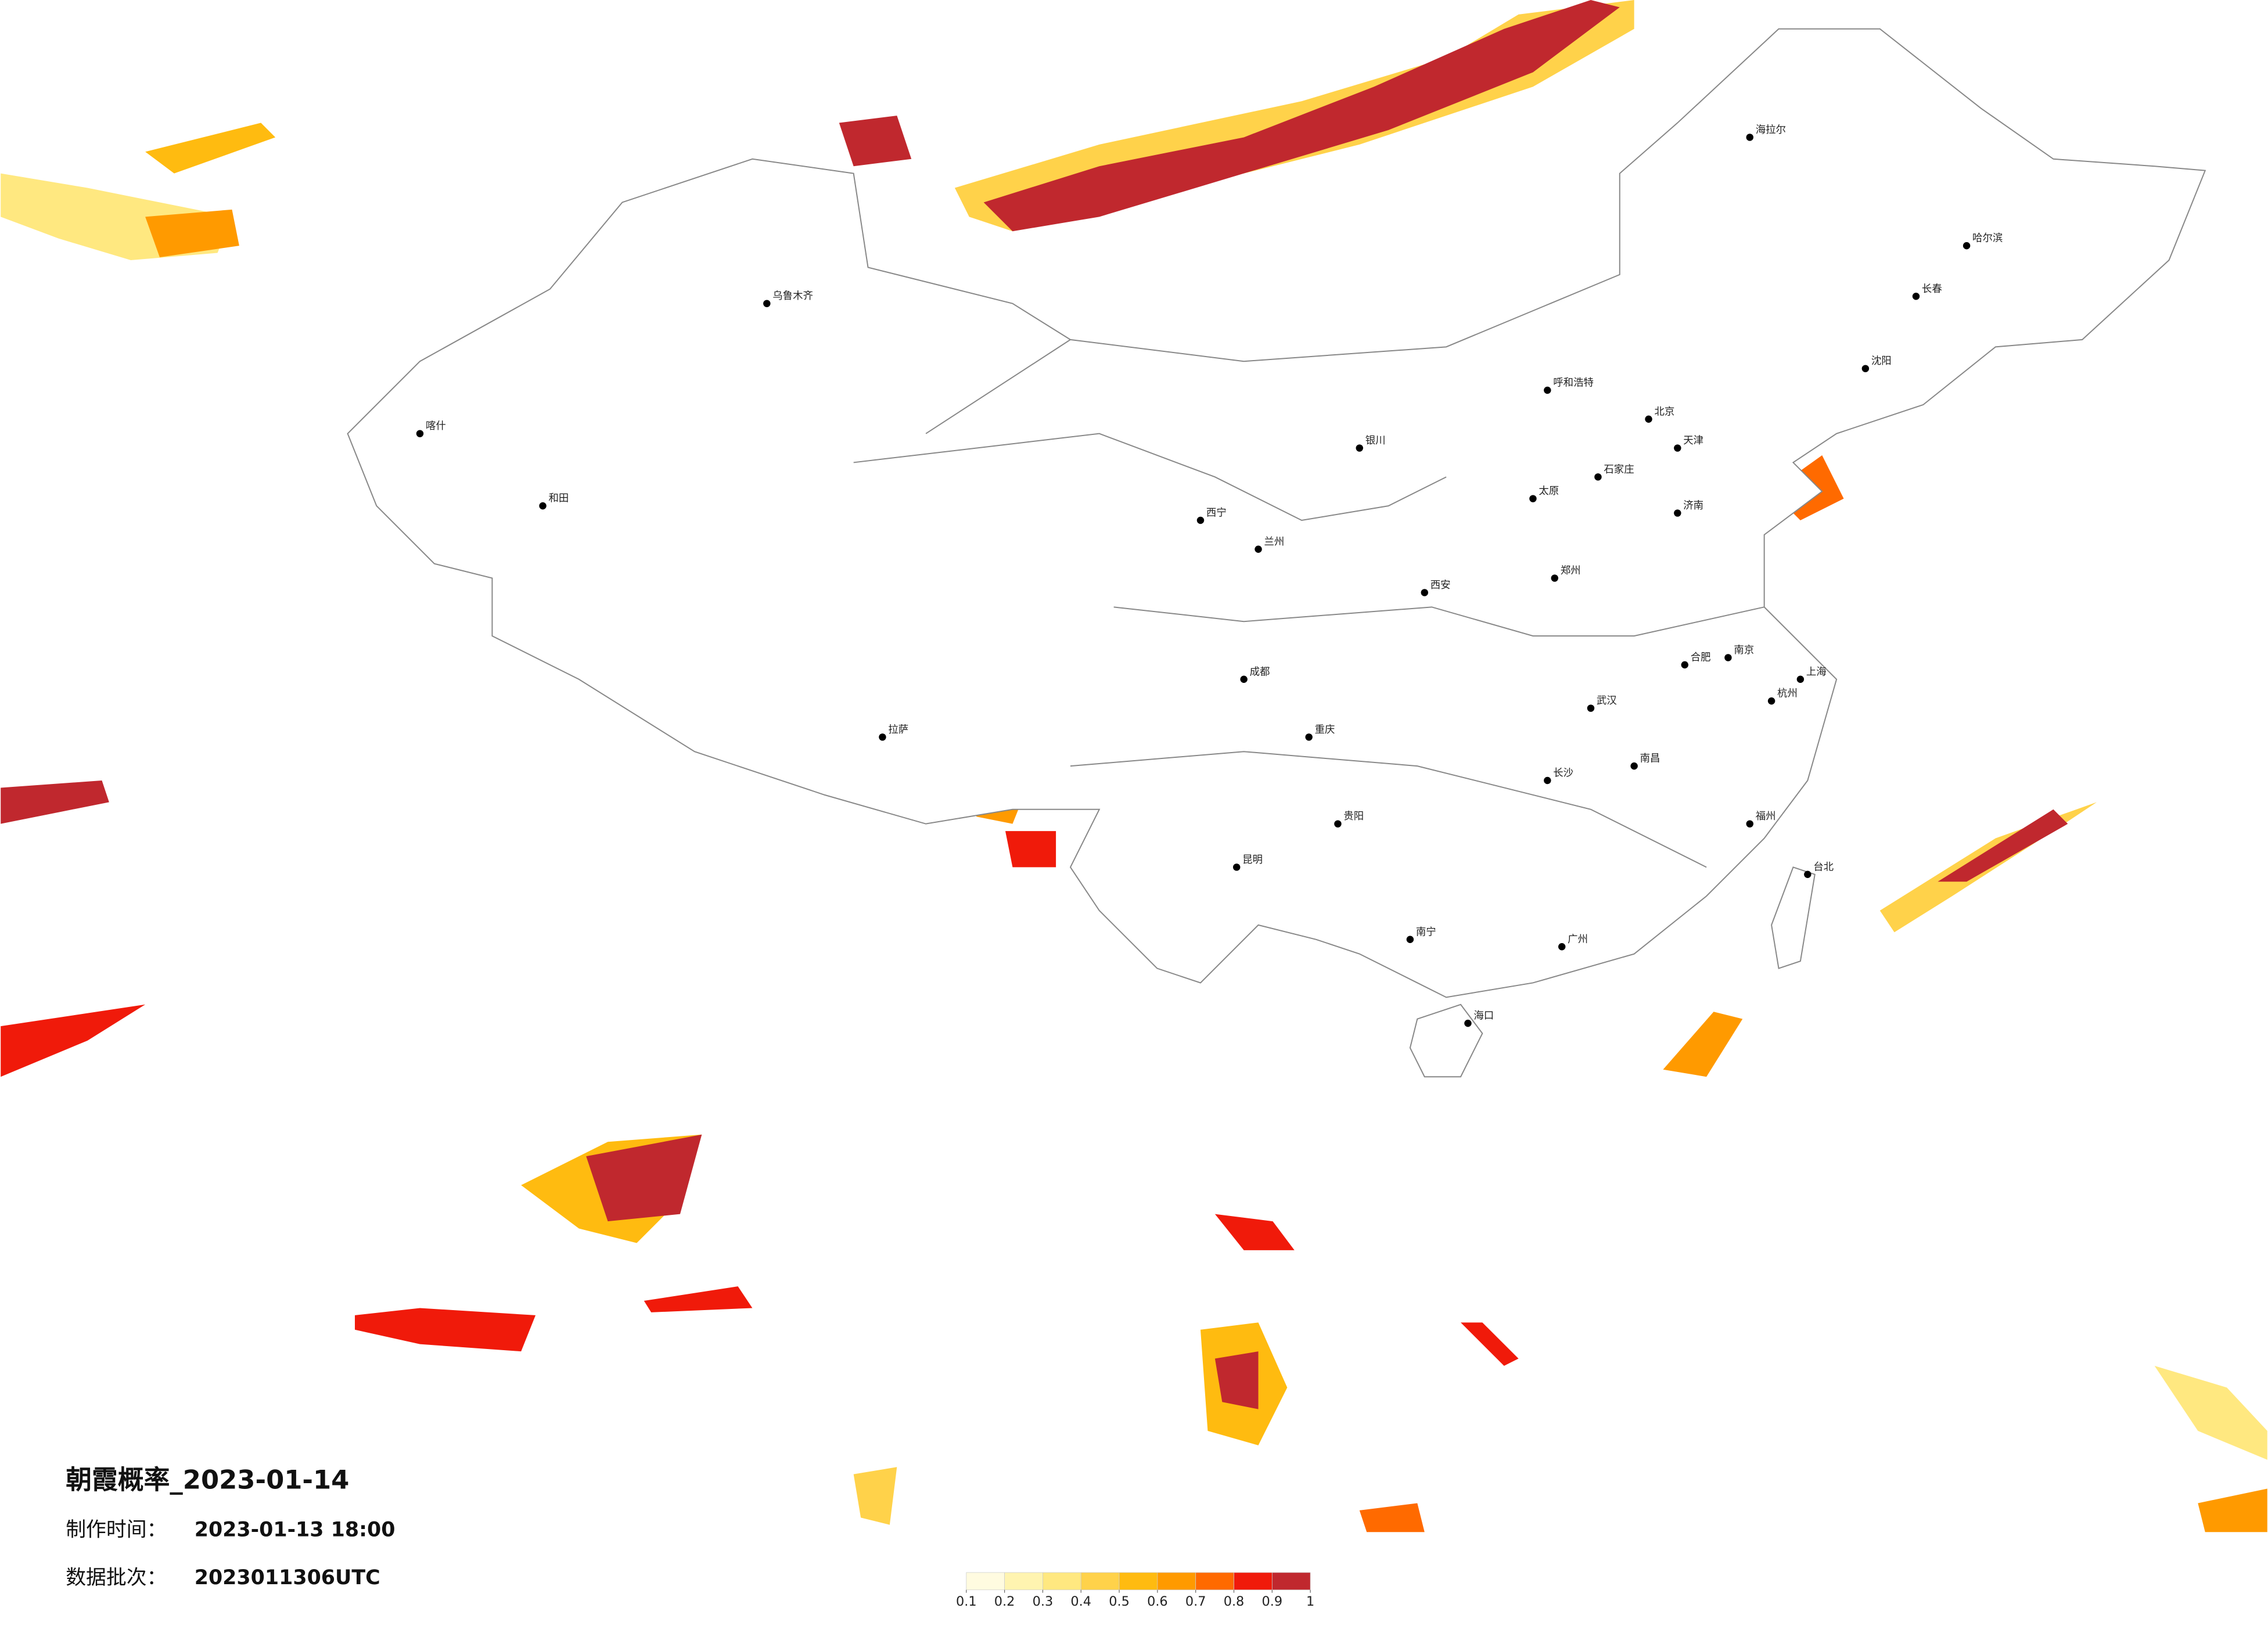 This screenshot has width=2268, height=1626. Describe the element at coordinates (1573, 383) in the screenshot. I see `city-label: 呼和浩特` at that location.